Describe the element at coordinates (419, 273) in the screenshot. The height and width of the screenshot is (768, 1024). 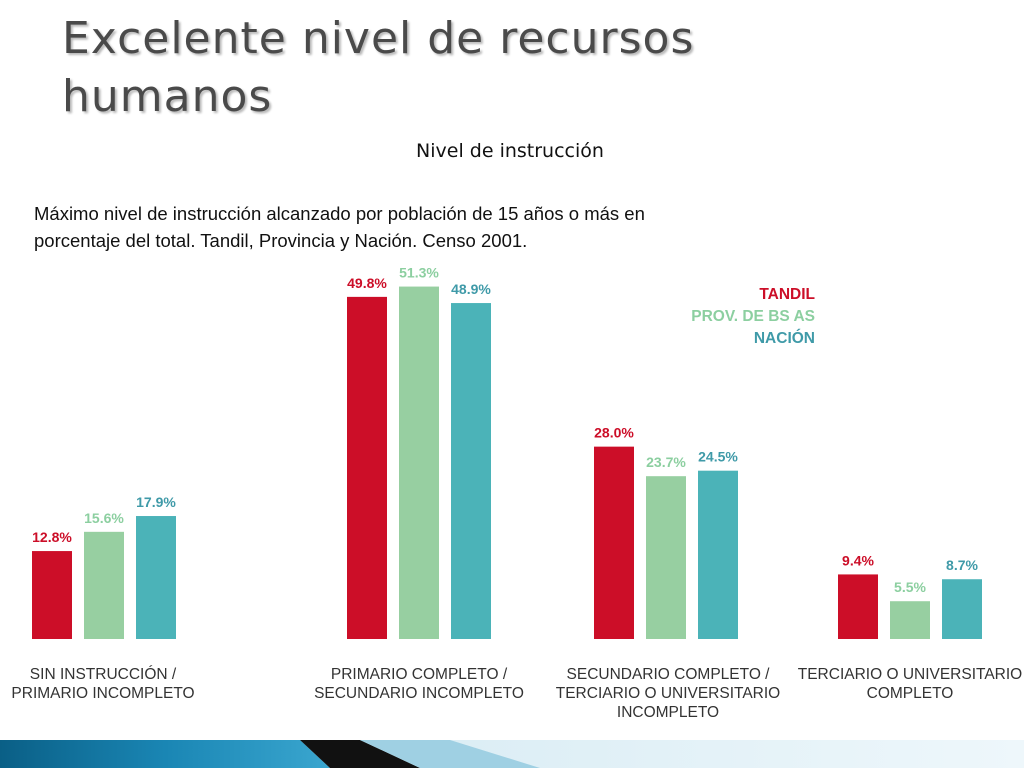
I see `value-label-2-2: 51.3%` at that location.